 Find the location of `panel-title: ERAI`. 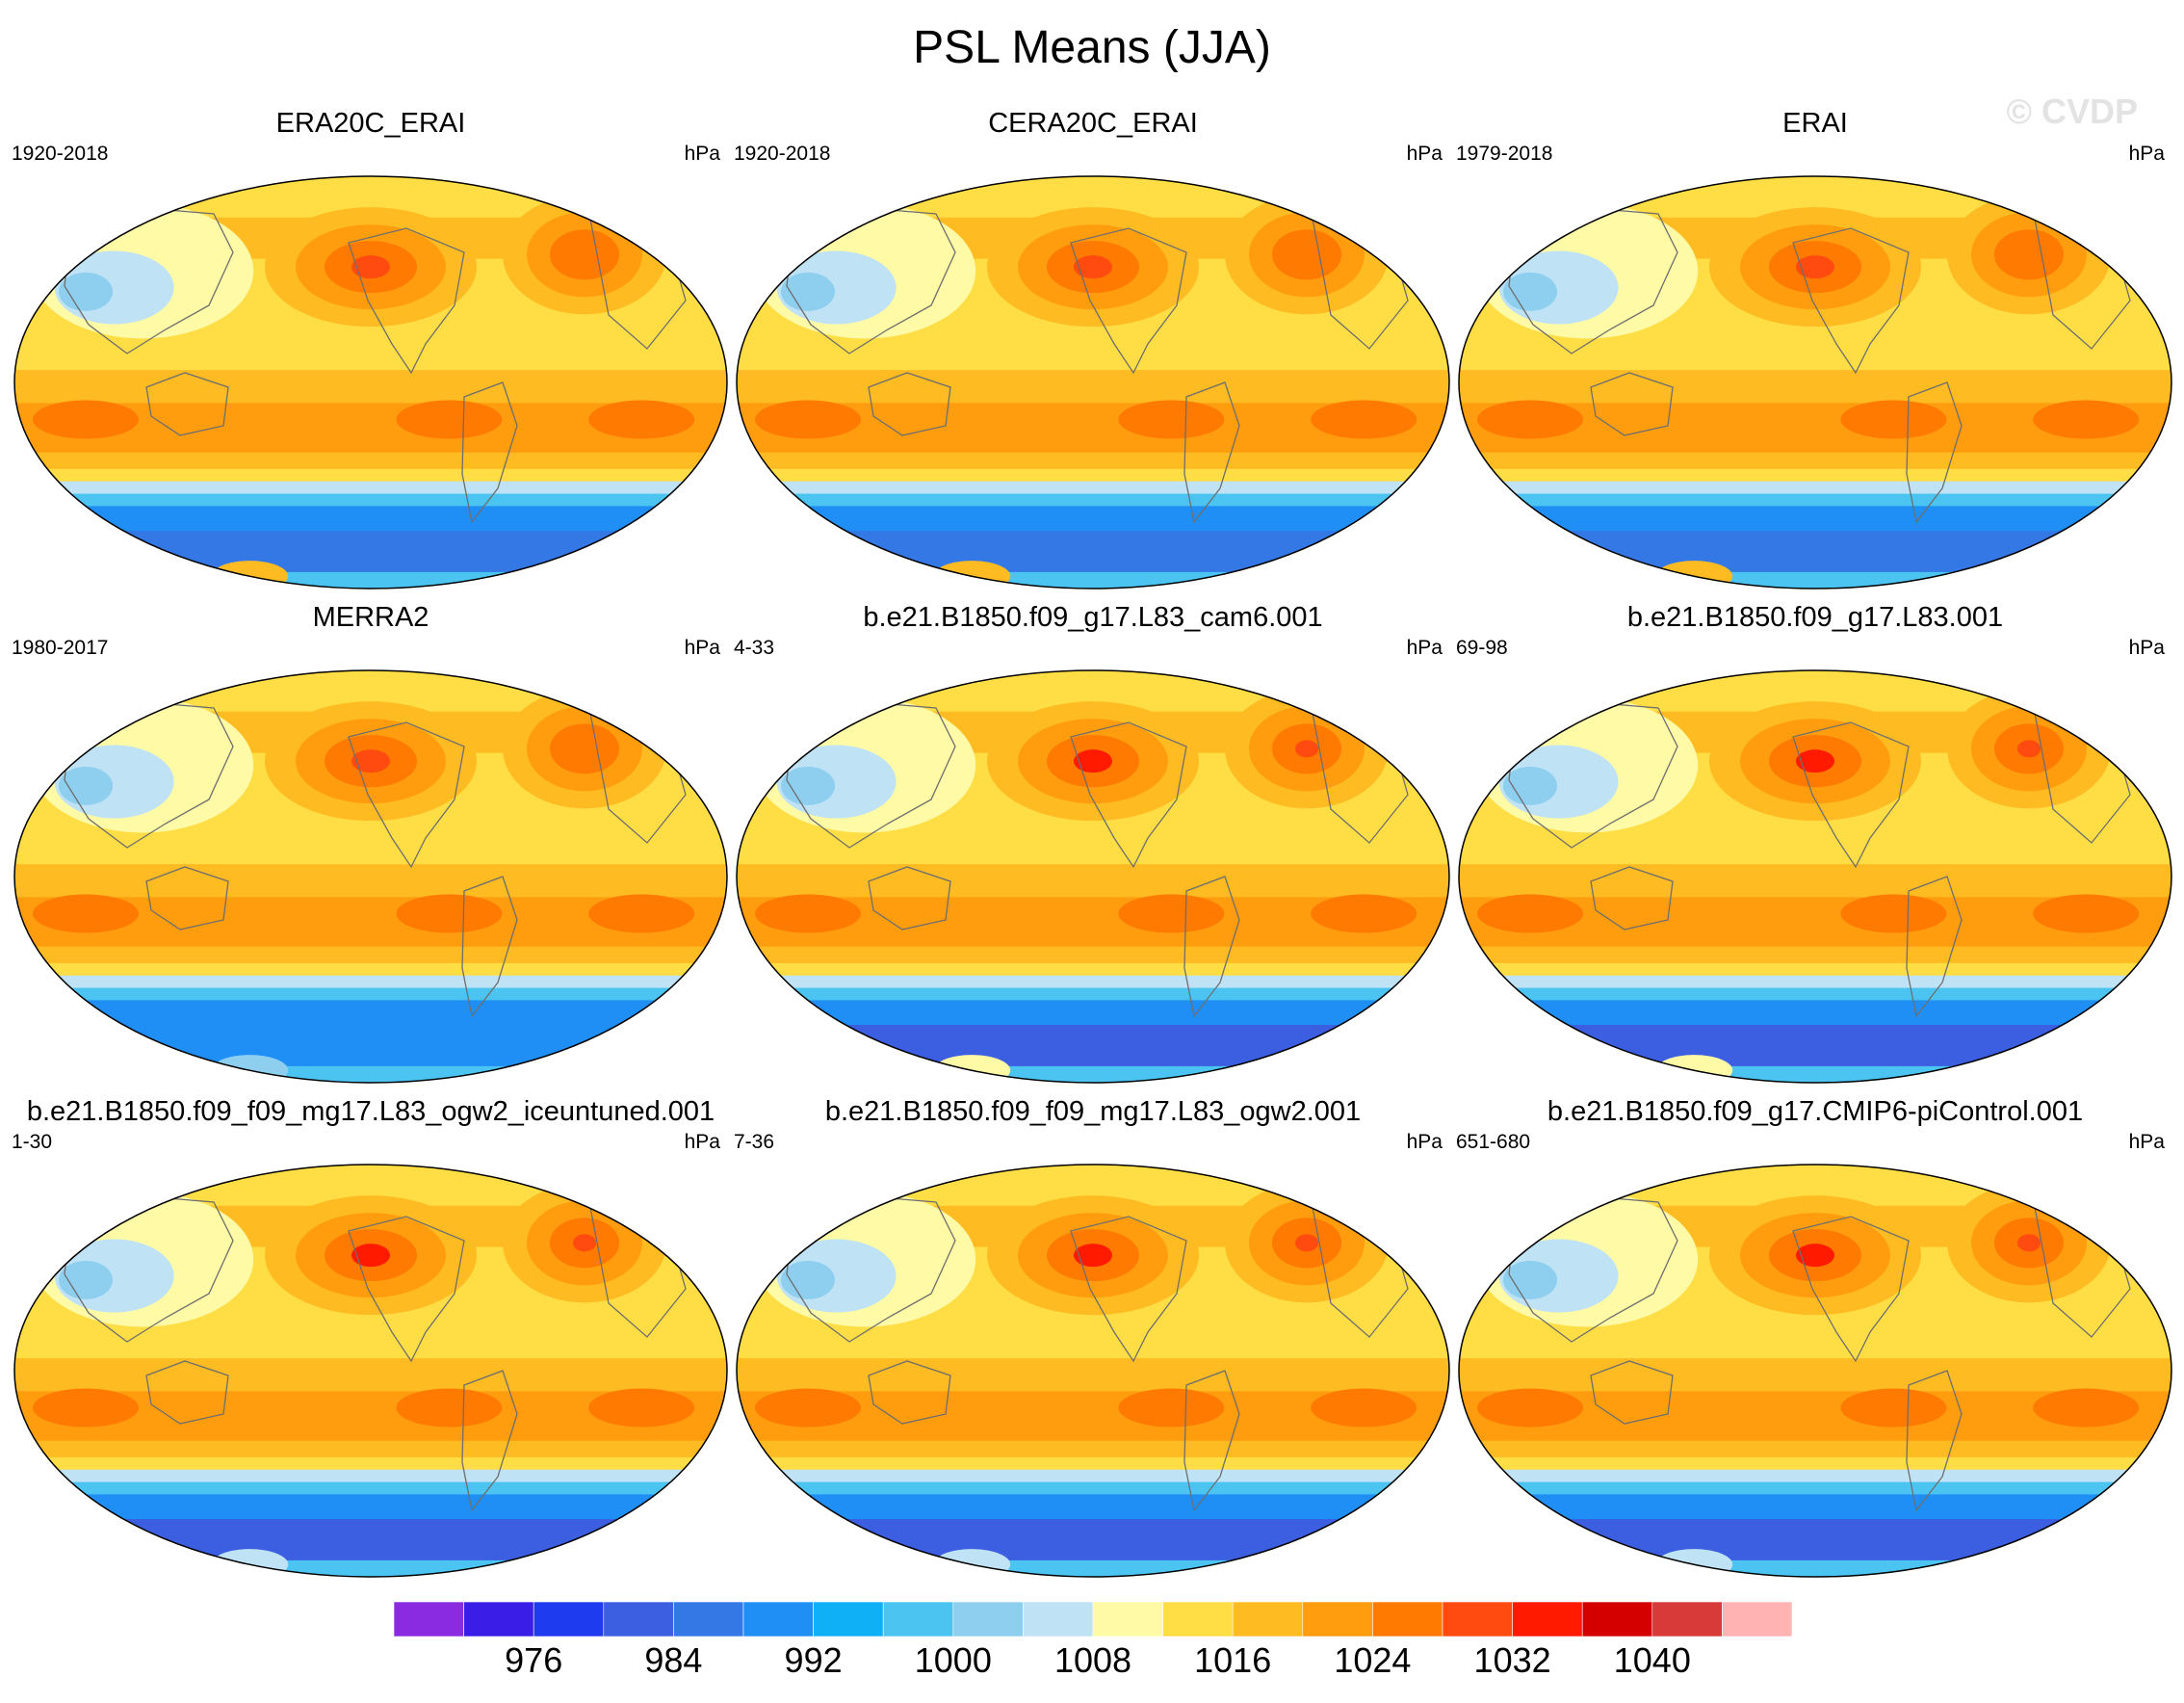

panel-title: ERAI is located at coordinates (1815, 123).